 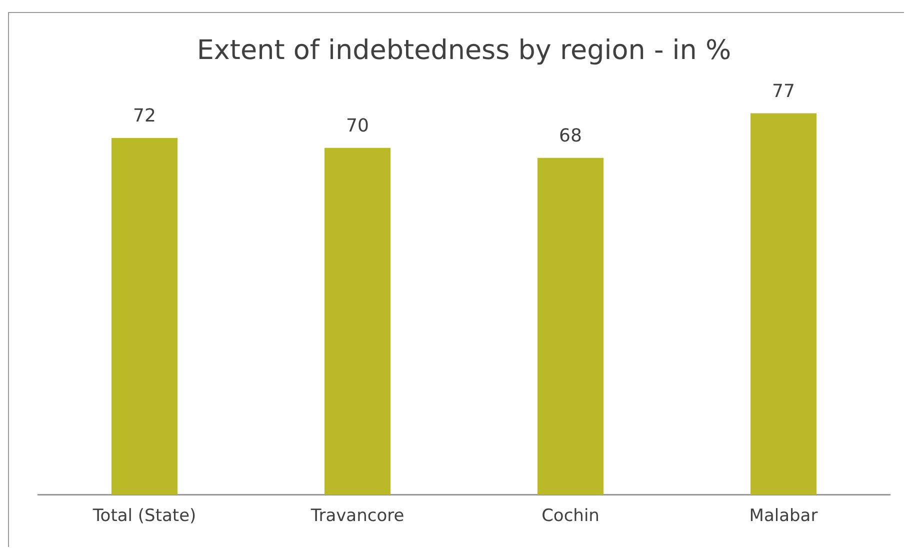 I want to click on x-tick-label: Travancore, so click(x=357, y=516).